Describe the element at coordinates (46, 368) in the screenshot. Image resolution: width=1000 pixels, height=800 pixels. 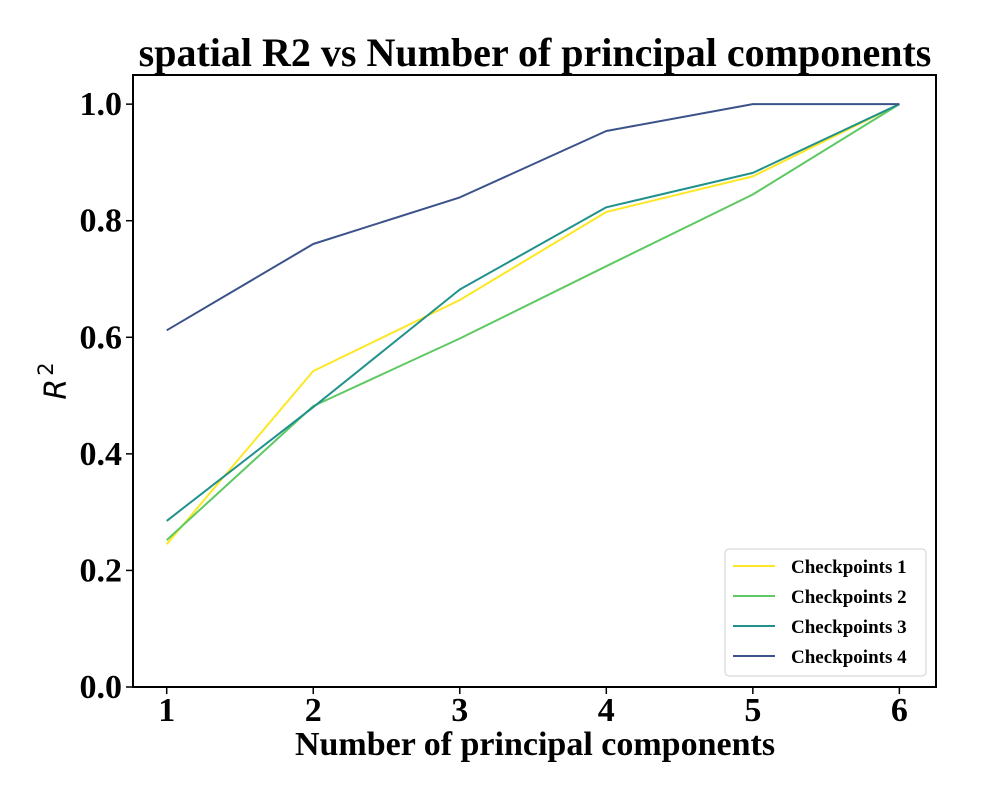
I see `y-axis-label-sup: 2` at that location.